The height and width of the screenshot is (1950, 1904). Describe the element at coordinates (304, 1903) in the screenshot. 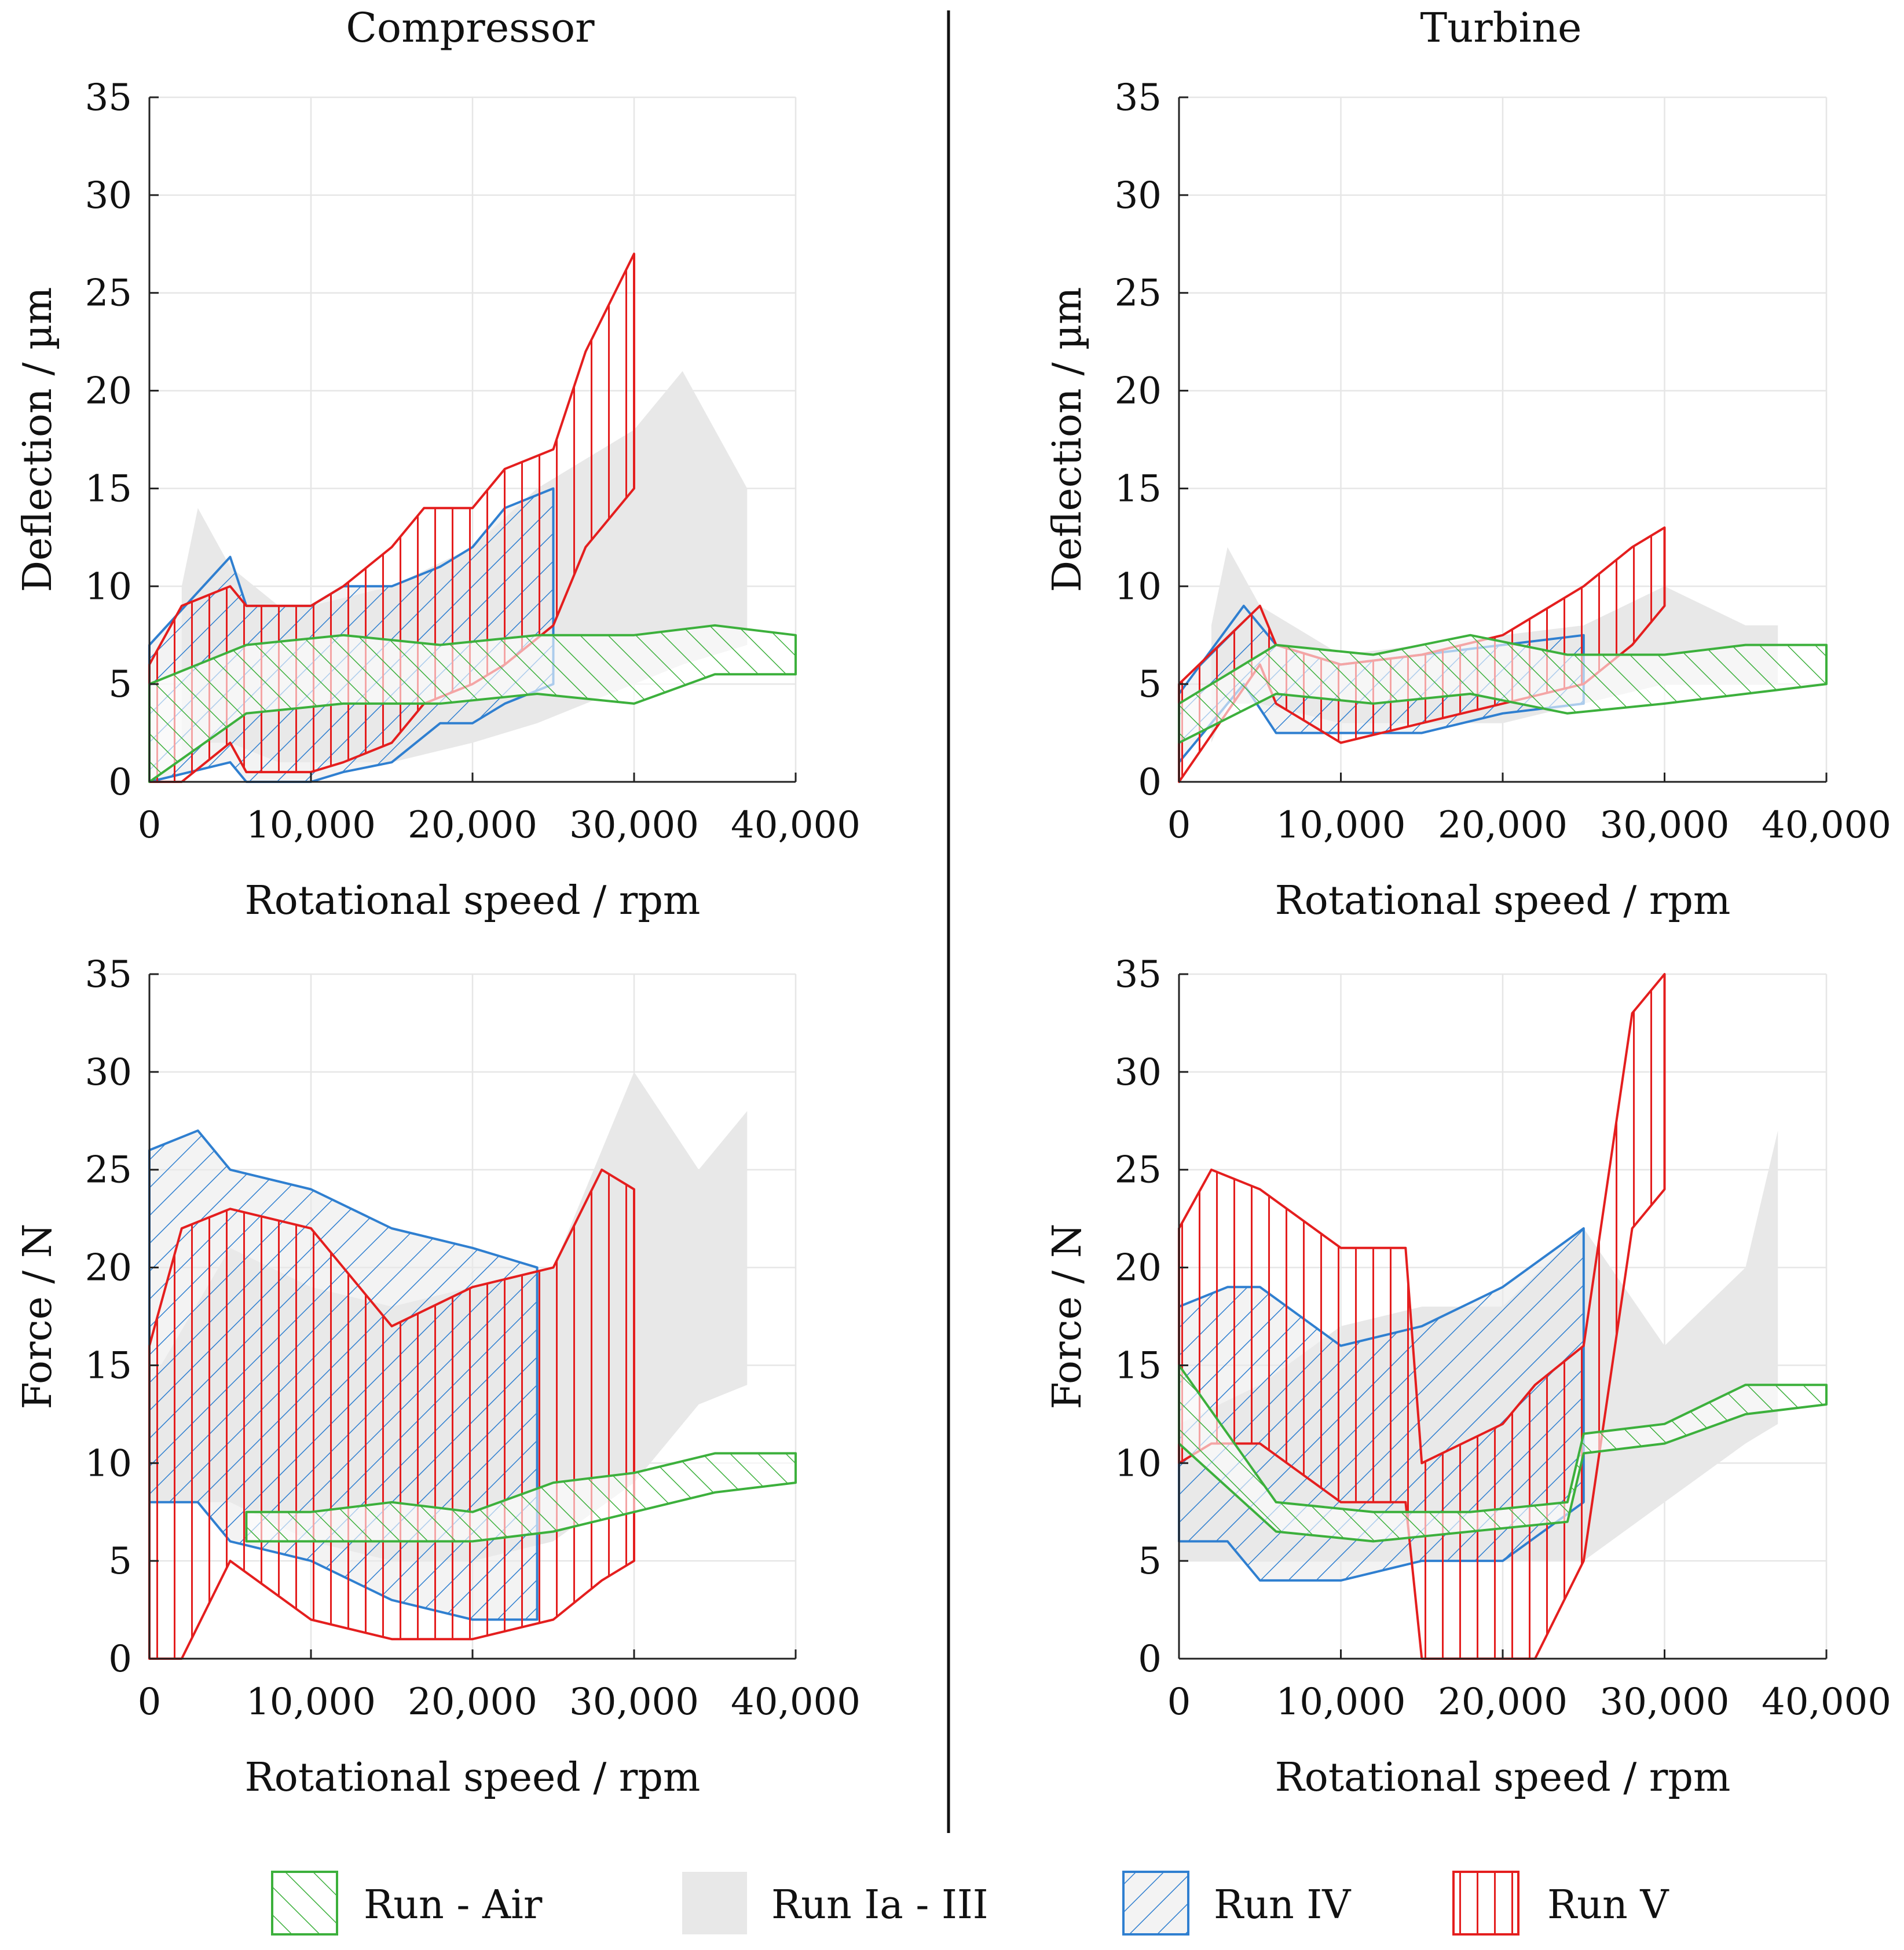

I see `legend-swatch-run-air` at that location.